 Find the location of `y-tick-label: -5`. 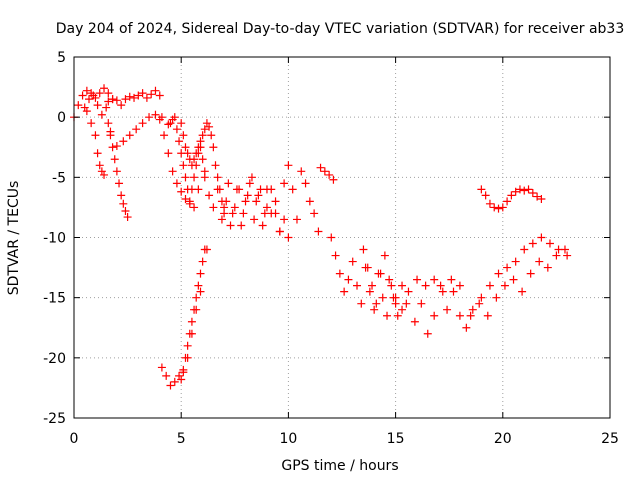

y-tick-label: -5 is located at coordinates (59, 178).